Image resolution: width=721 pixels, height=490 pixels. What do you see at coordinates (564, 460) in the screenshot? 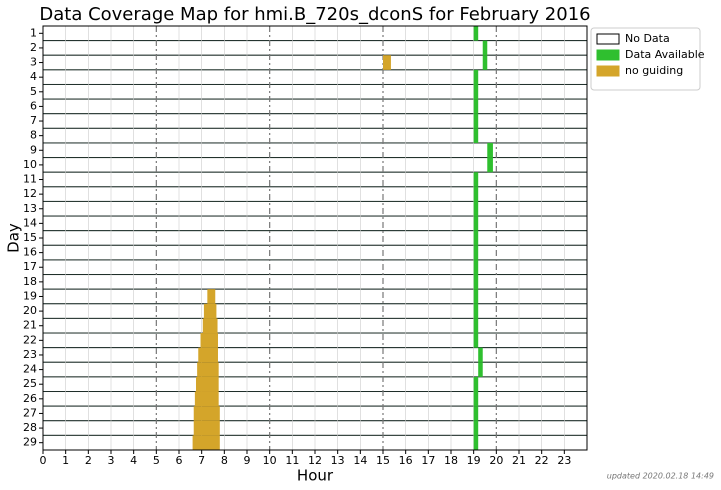
I see `x-tick-label: 23` at bounding box center [564, 460].